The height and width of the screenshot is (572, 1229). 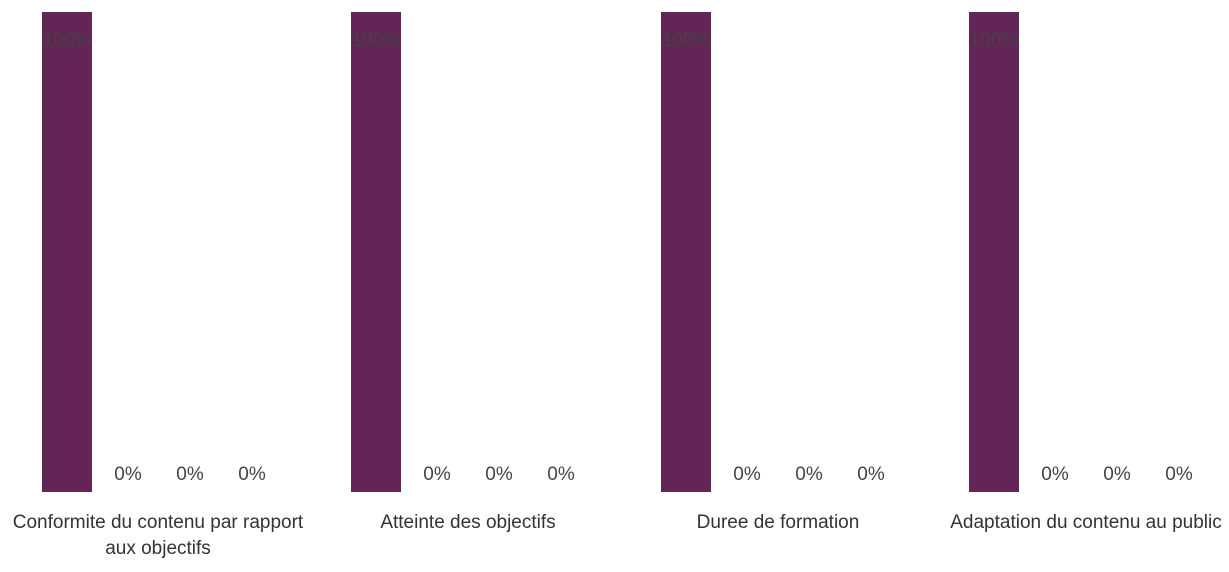 I want to click on data-label-3-1: 0%, so click(x=1055, y=474).